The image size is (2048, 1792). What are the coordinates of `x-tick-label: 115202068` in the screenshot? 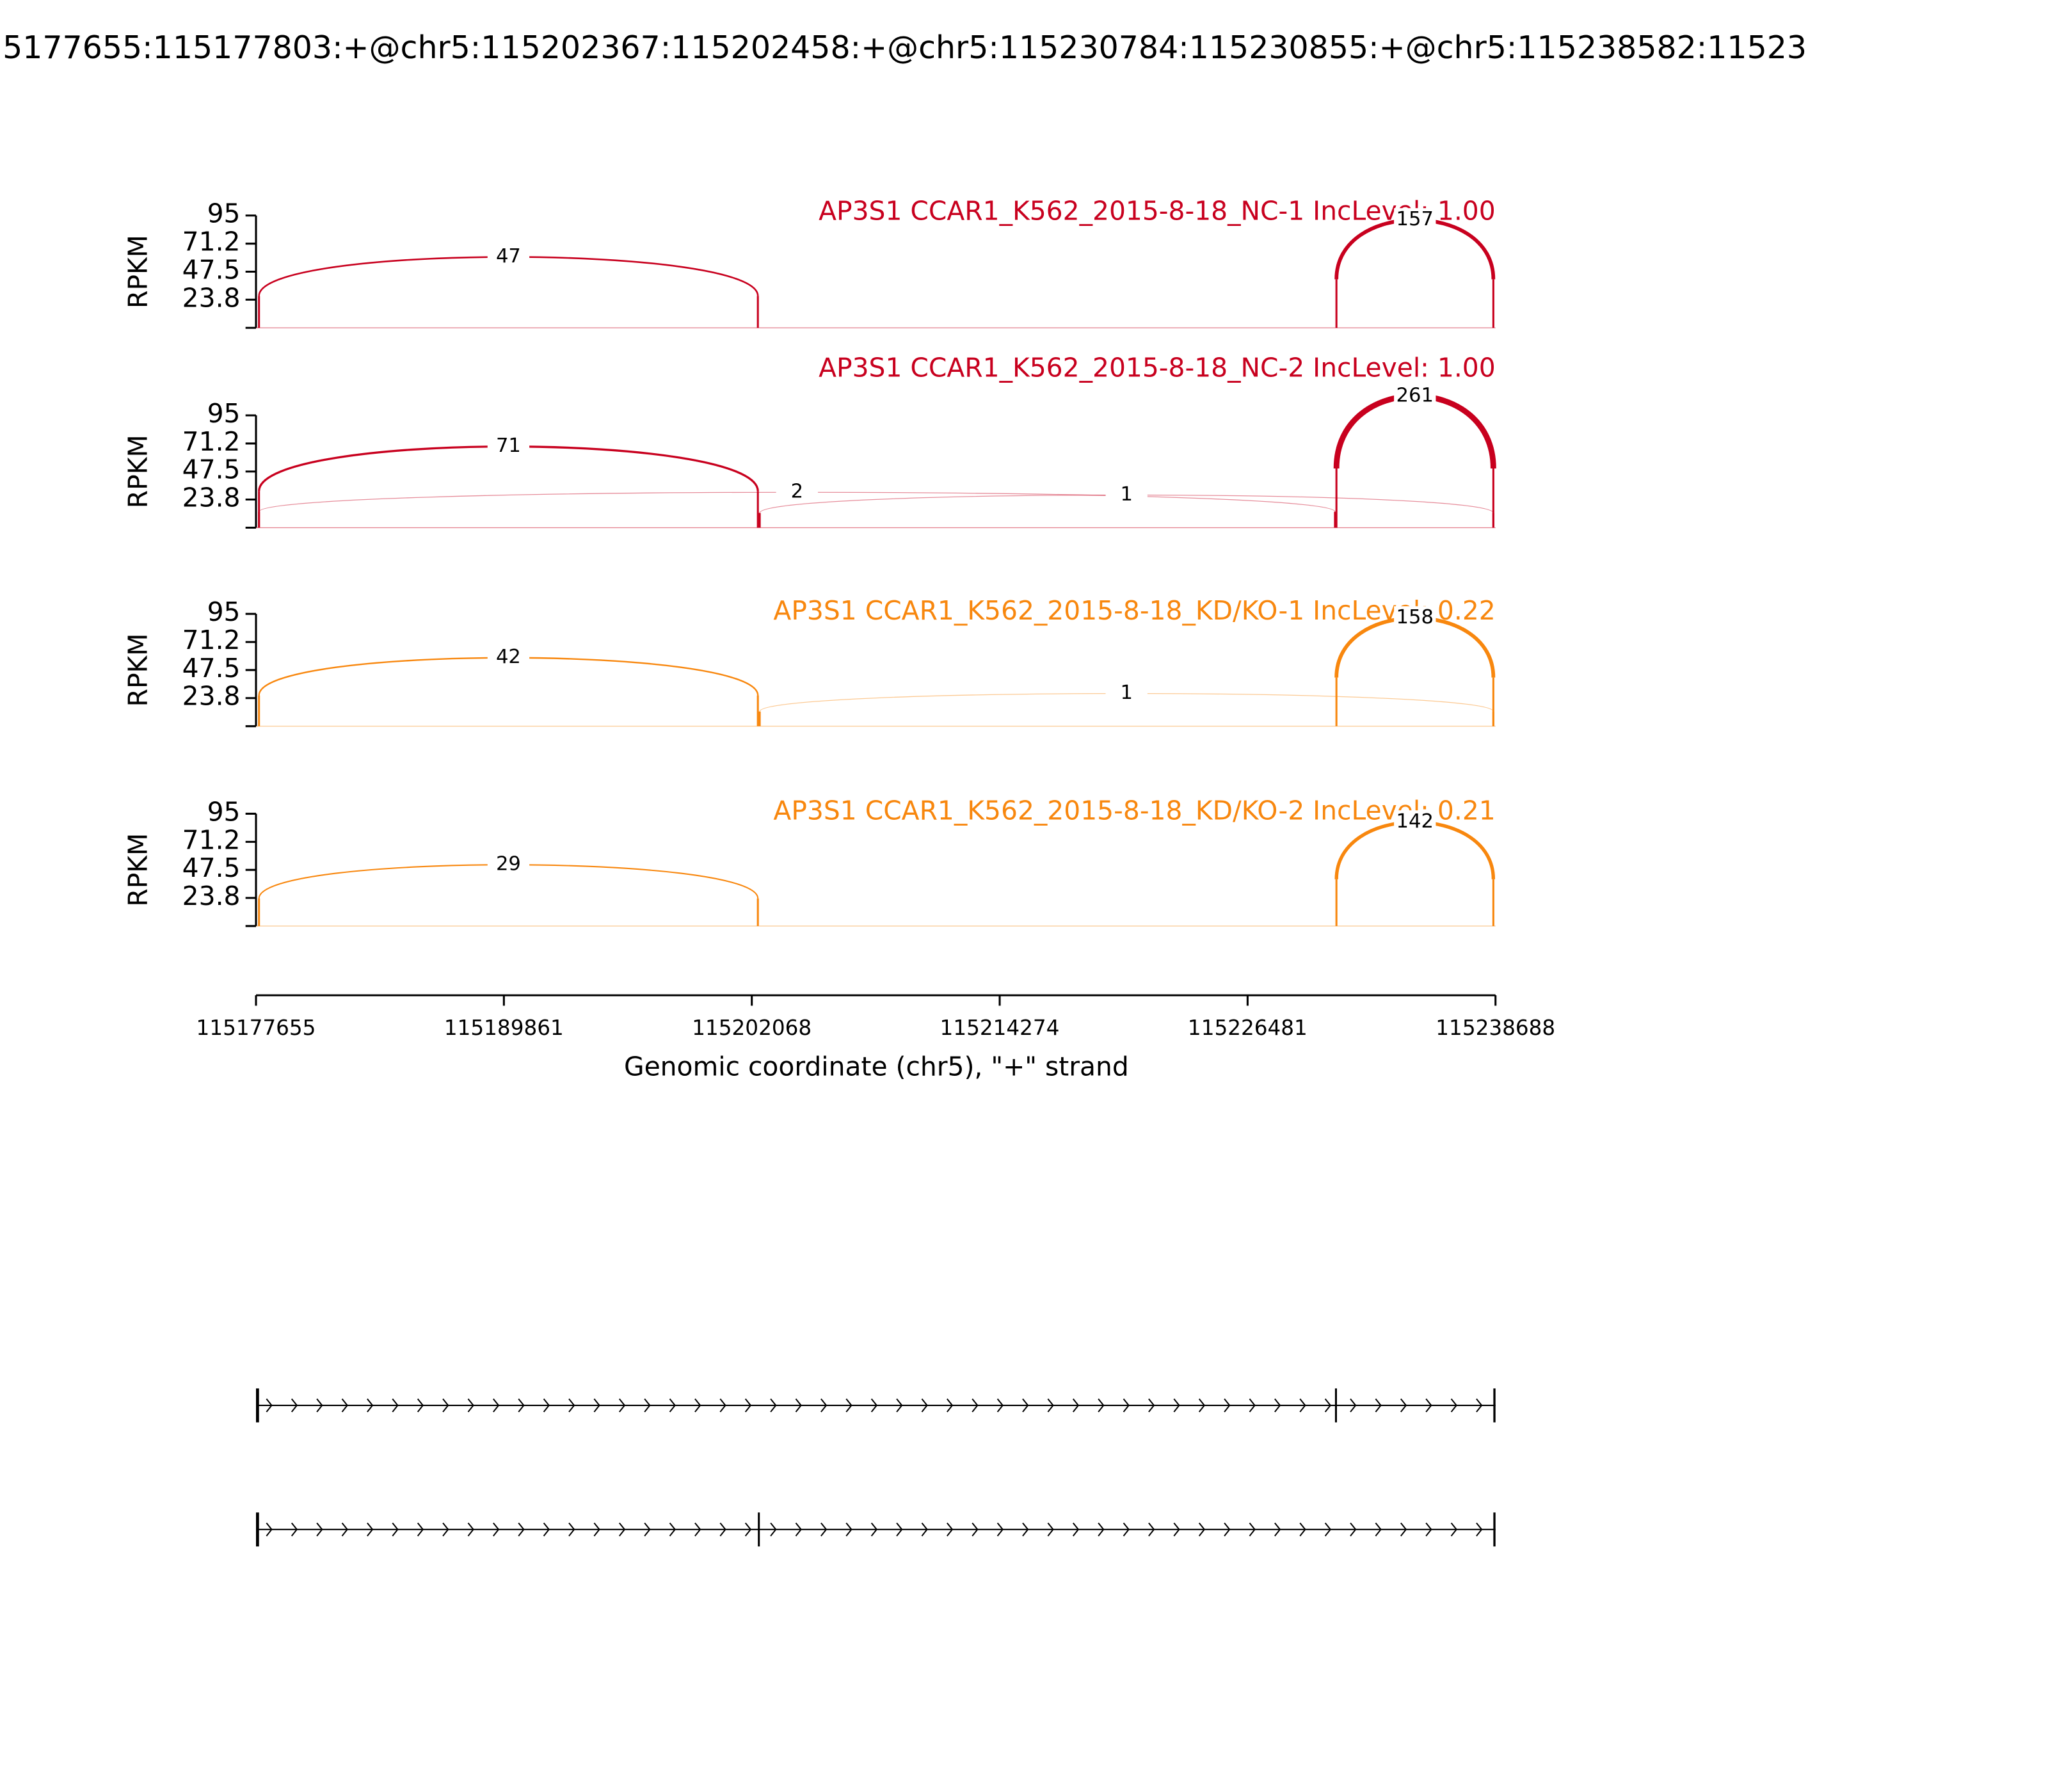 It's located at (752, 1028).